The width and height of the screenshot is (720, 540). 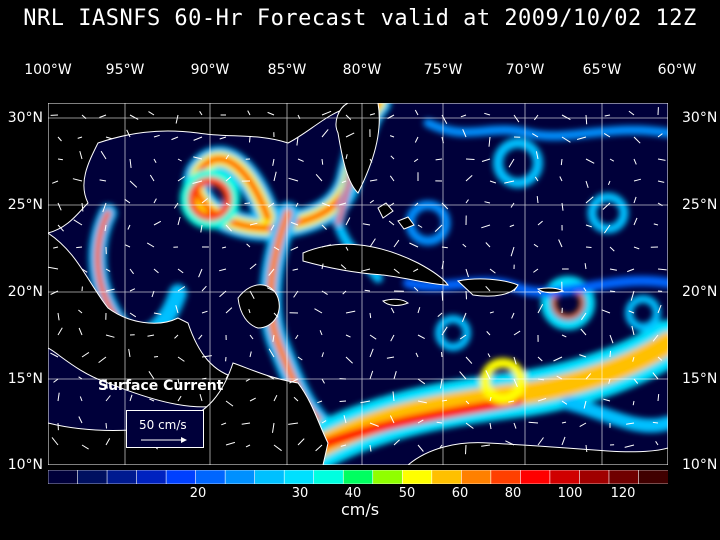 I want to click on lon-label: 95°W, so click(x=125, y=70).